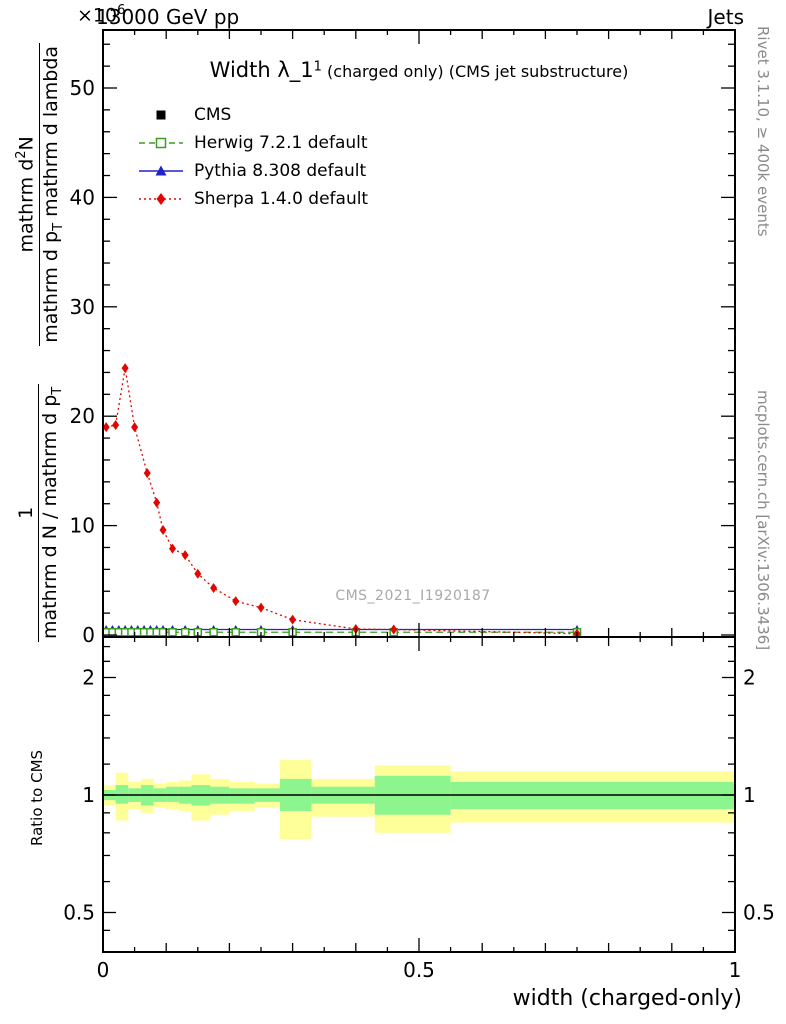 The height and width of the screenshot is (1024, 786). I want to click on multiplier-base: ×10, so click(97, 15).